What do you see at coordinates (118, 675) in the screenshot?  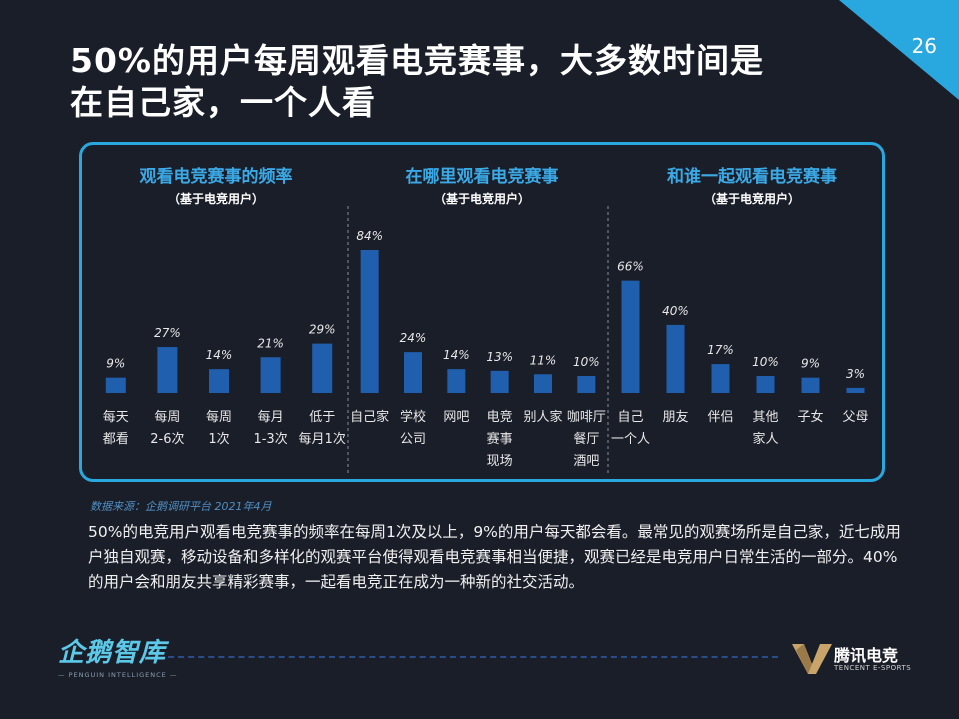 I see `penguin-logo-subtext: — PENGUIN INTELLIGENCE —` at bounding box center [118, 675].